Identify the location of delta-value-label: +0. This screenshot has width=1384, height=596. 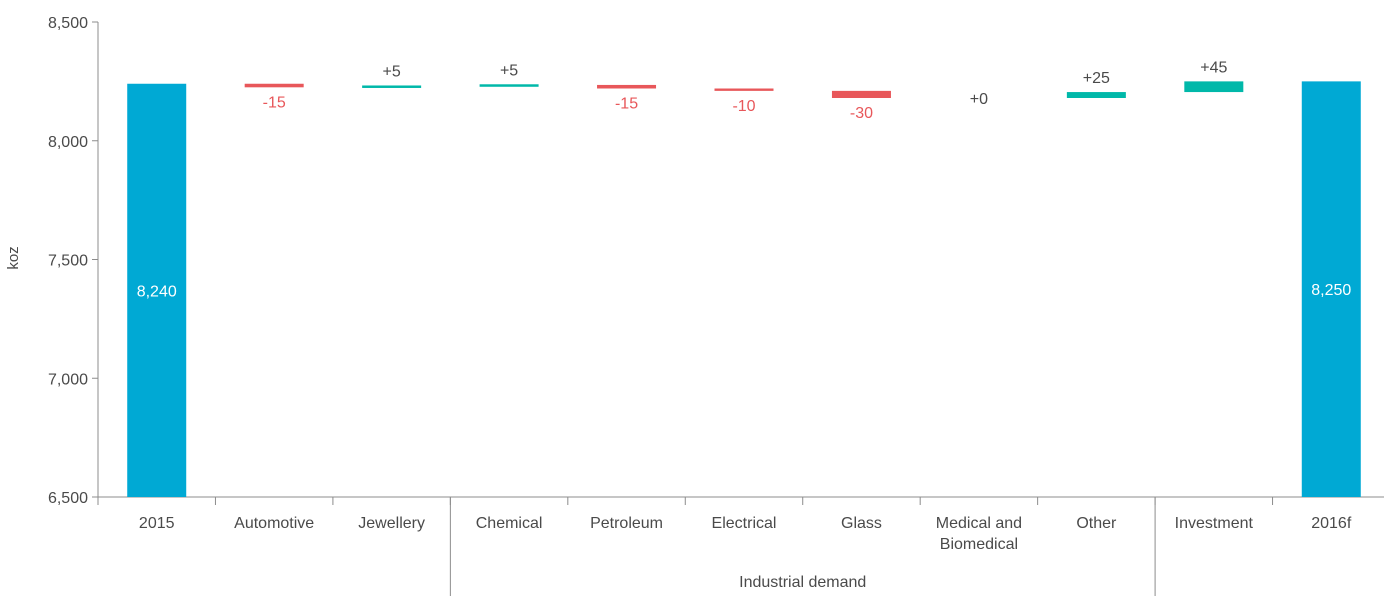
(979, 99).